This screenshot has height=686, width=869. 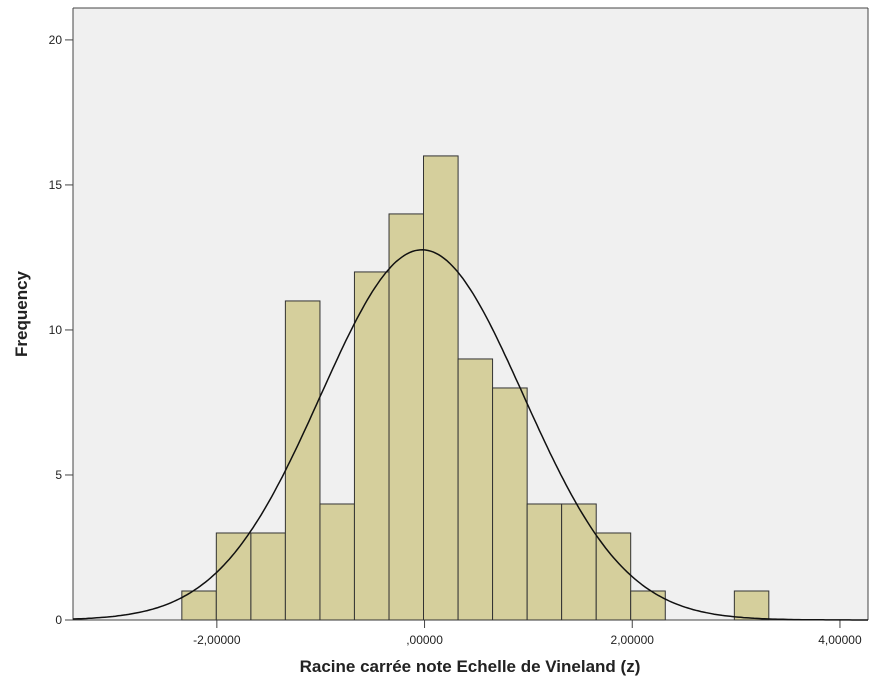 What do you see at coordinates (633, 640) in the screenshot?
I see `x-tick-label: 2,00000` at bounding box center [633, 640].